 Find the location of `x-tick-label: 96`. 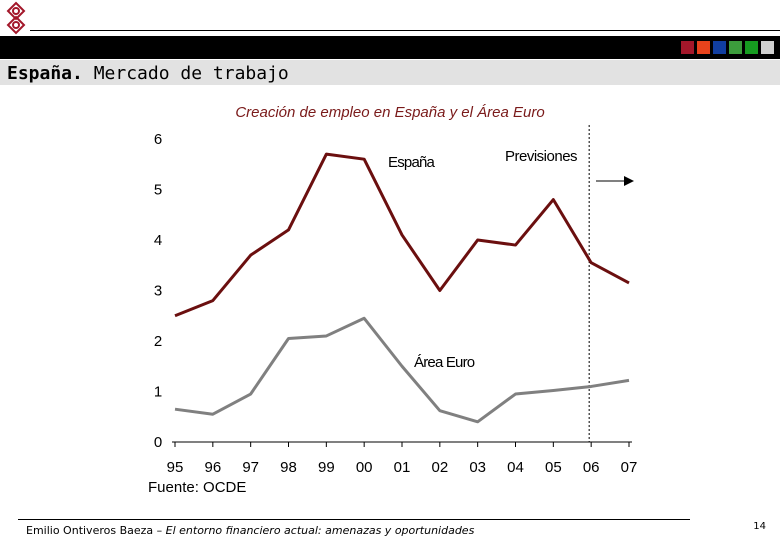

x-tick-label: 96 is located at coordinates (212, 467).